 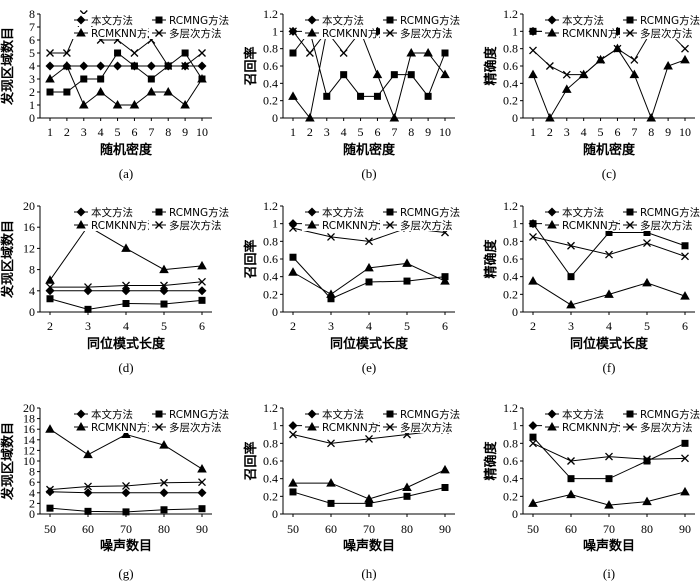 What do you see at coordinates (426, 225) in the screenshot?
I see `legend-label: 多层次方法` at bounding box center [426, 225].